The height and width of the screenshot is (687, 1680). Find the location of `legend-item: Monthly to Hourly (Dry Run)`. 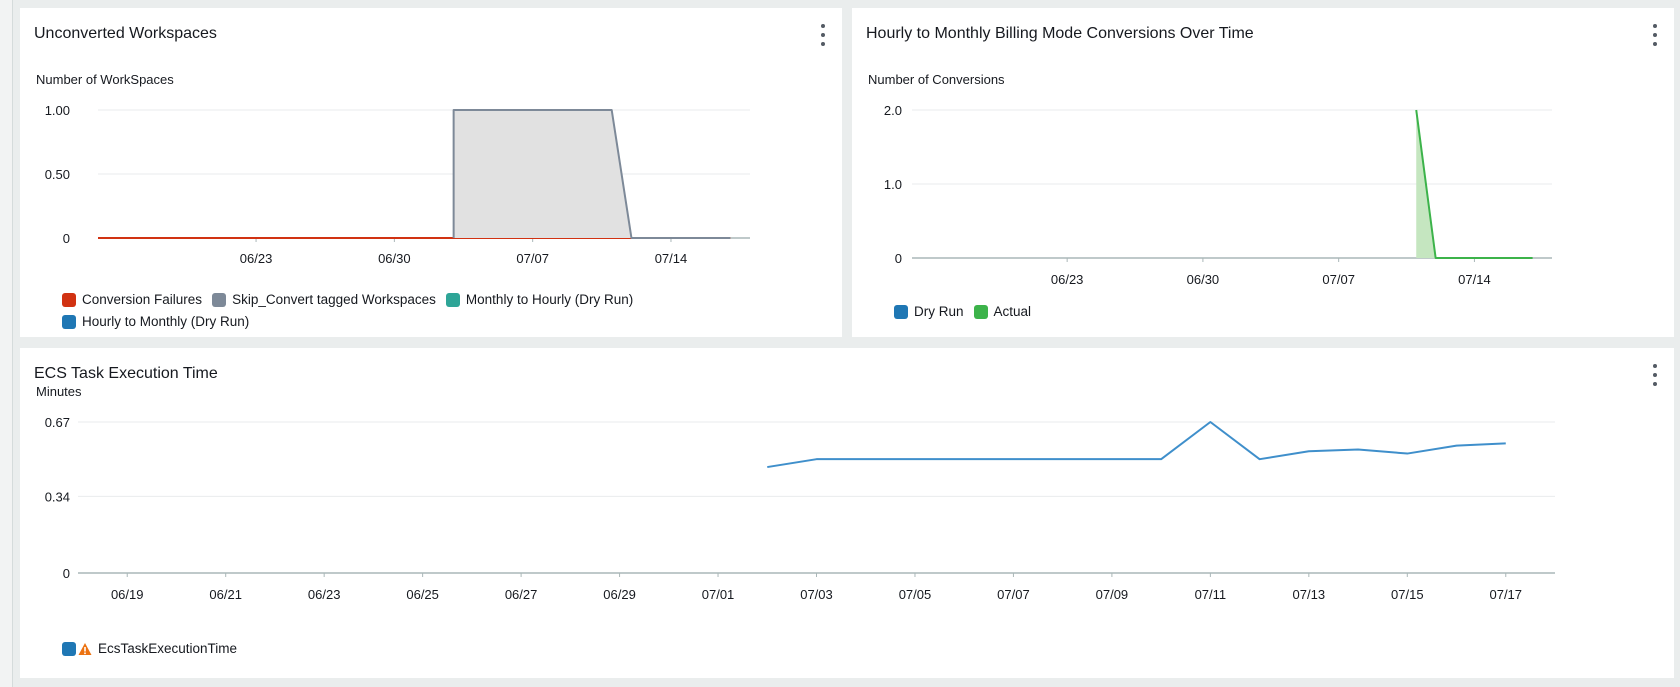

legend-item: Monthly to Hourly (Dry Run) is located at coordinates (539, 300).